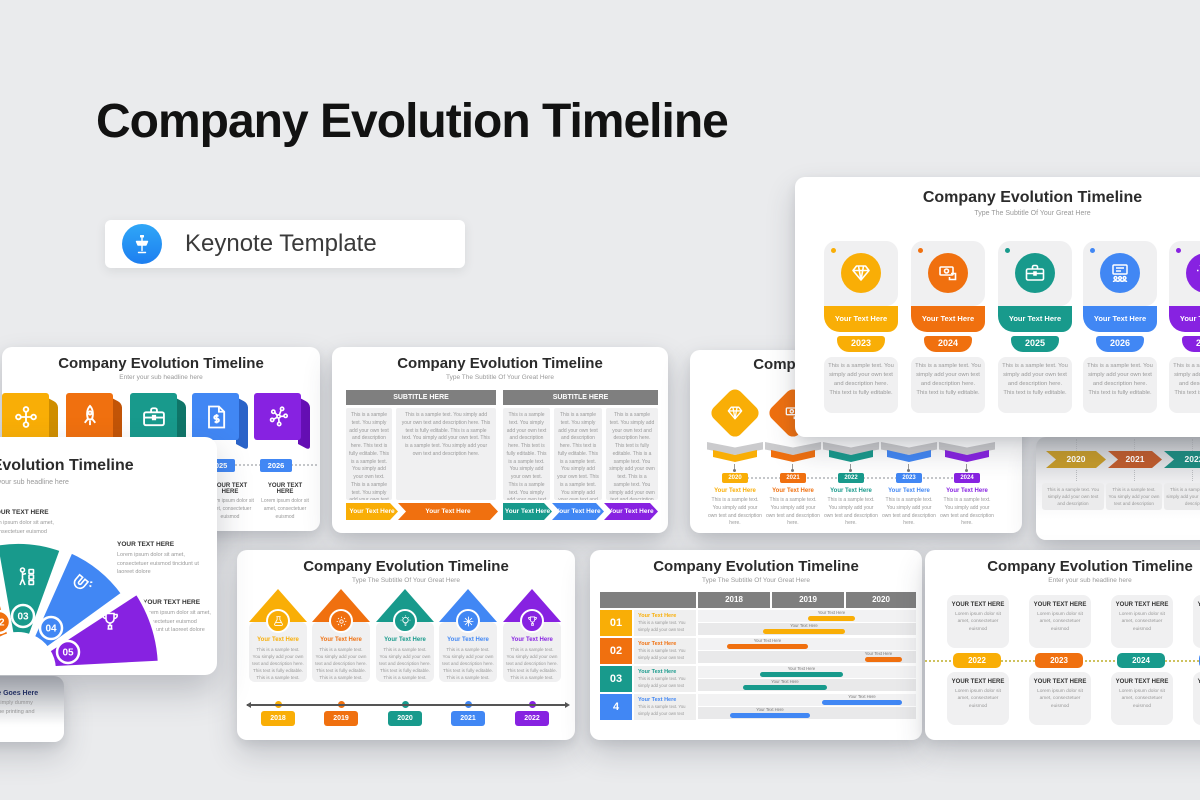 This screenshot has width=1200, height=800. What do you see at coordinates (282, 422) in the screenshot?
I see `cube-brain` at bounding box center [282, 422].